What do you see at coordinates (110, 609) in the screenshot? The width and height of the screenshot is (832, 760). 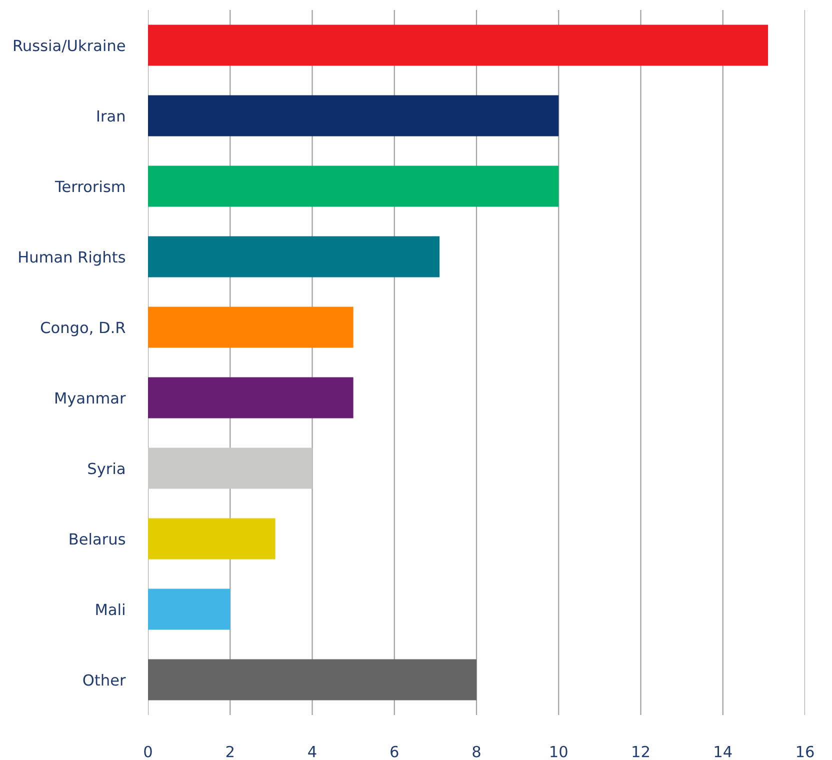 I see `y-tick-label: Mali` at bounding box center [110, 609].